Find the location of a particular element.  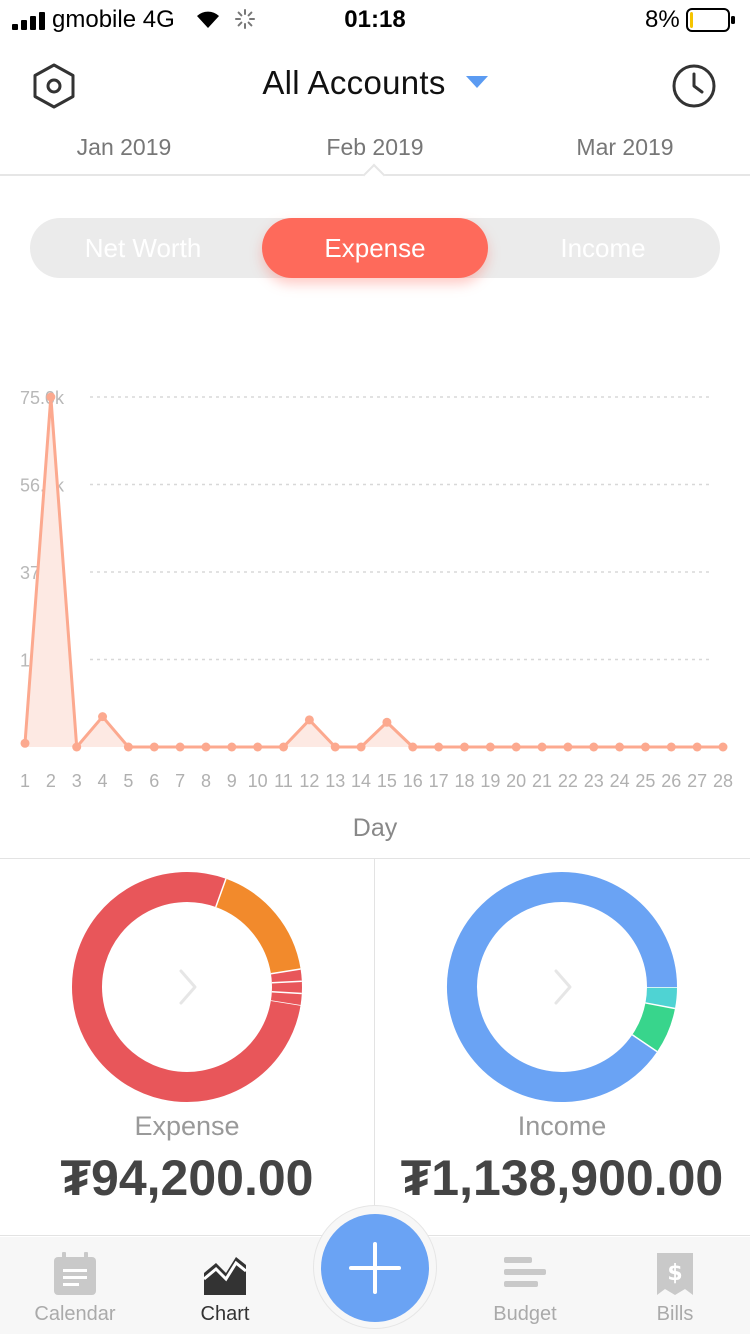

month-selector: Jan 2019 Feb 2019 Mar 2019 is located at coordinates (375, 156).